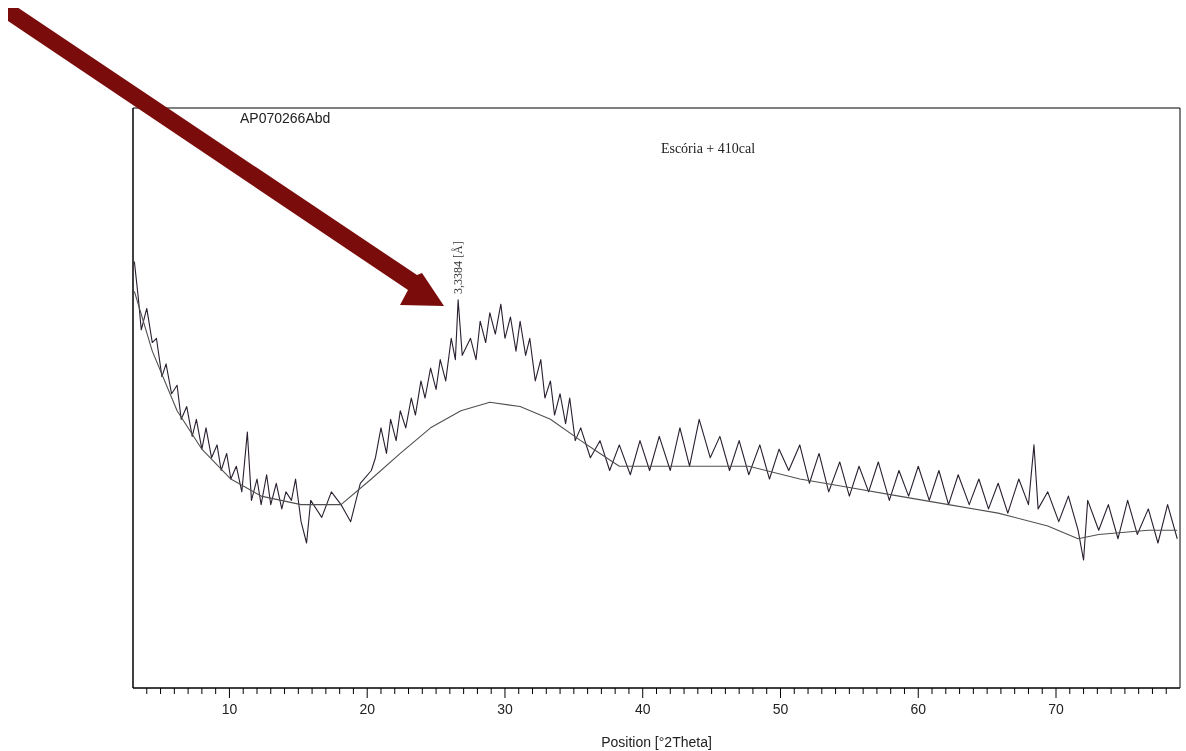  What do you see at coordinates (780, 709) in the screenshot?
I see `x-tick-label: 50` at bounding box center [780, 709].